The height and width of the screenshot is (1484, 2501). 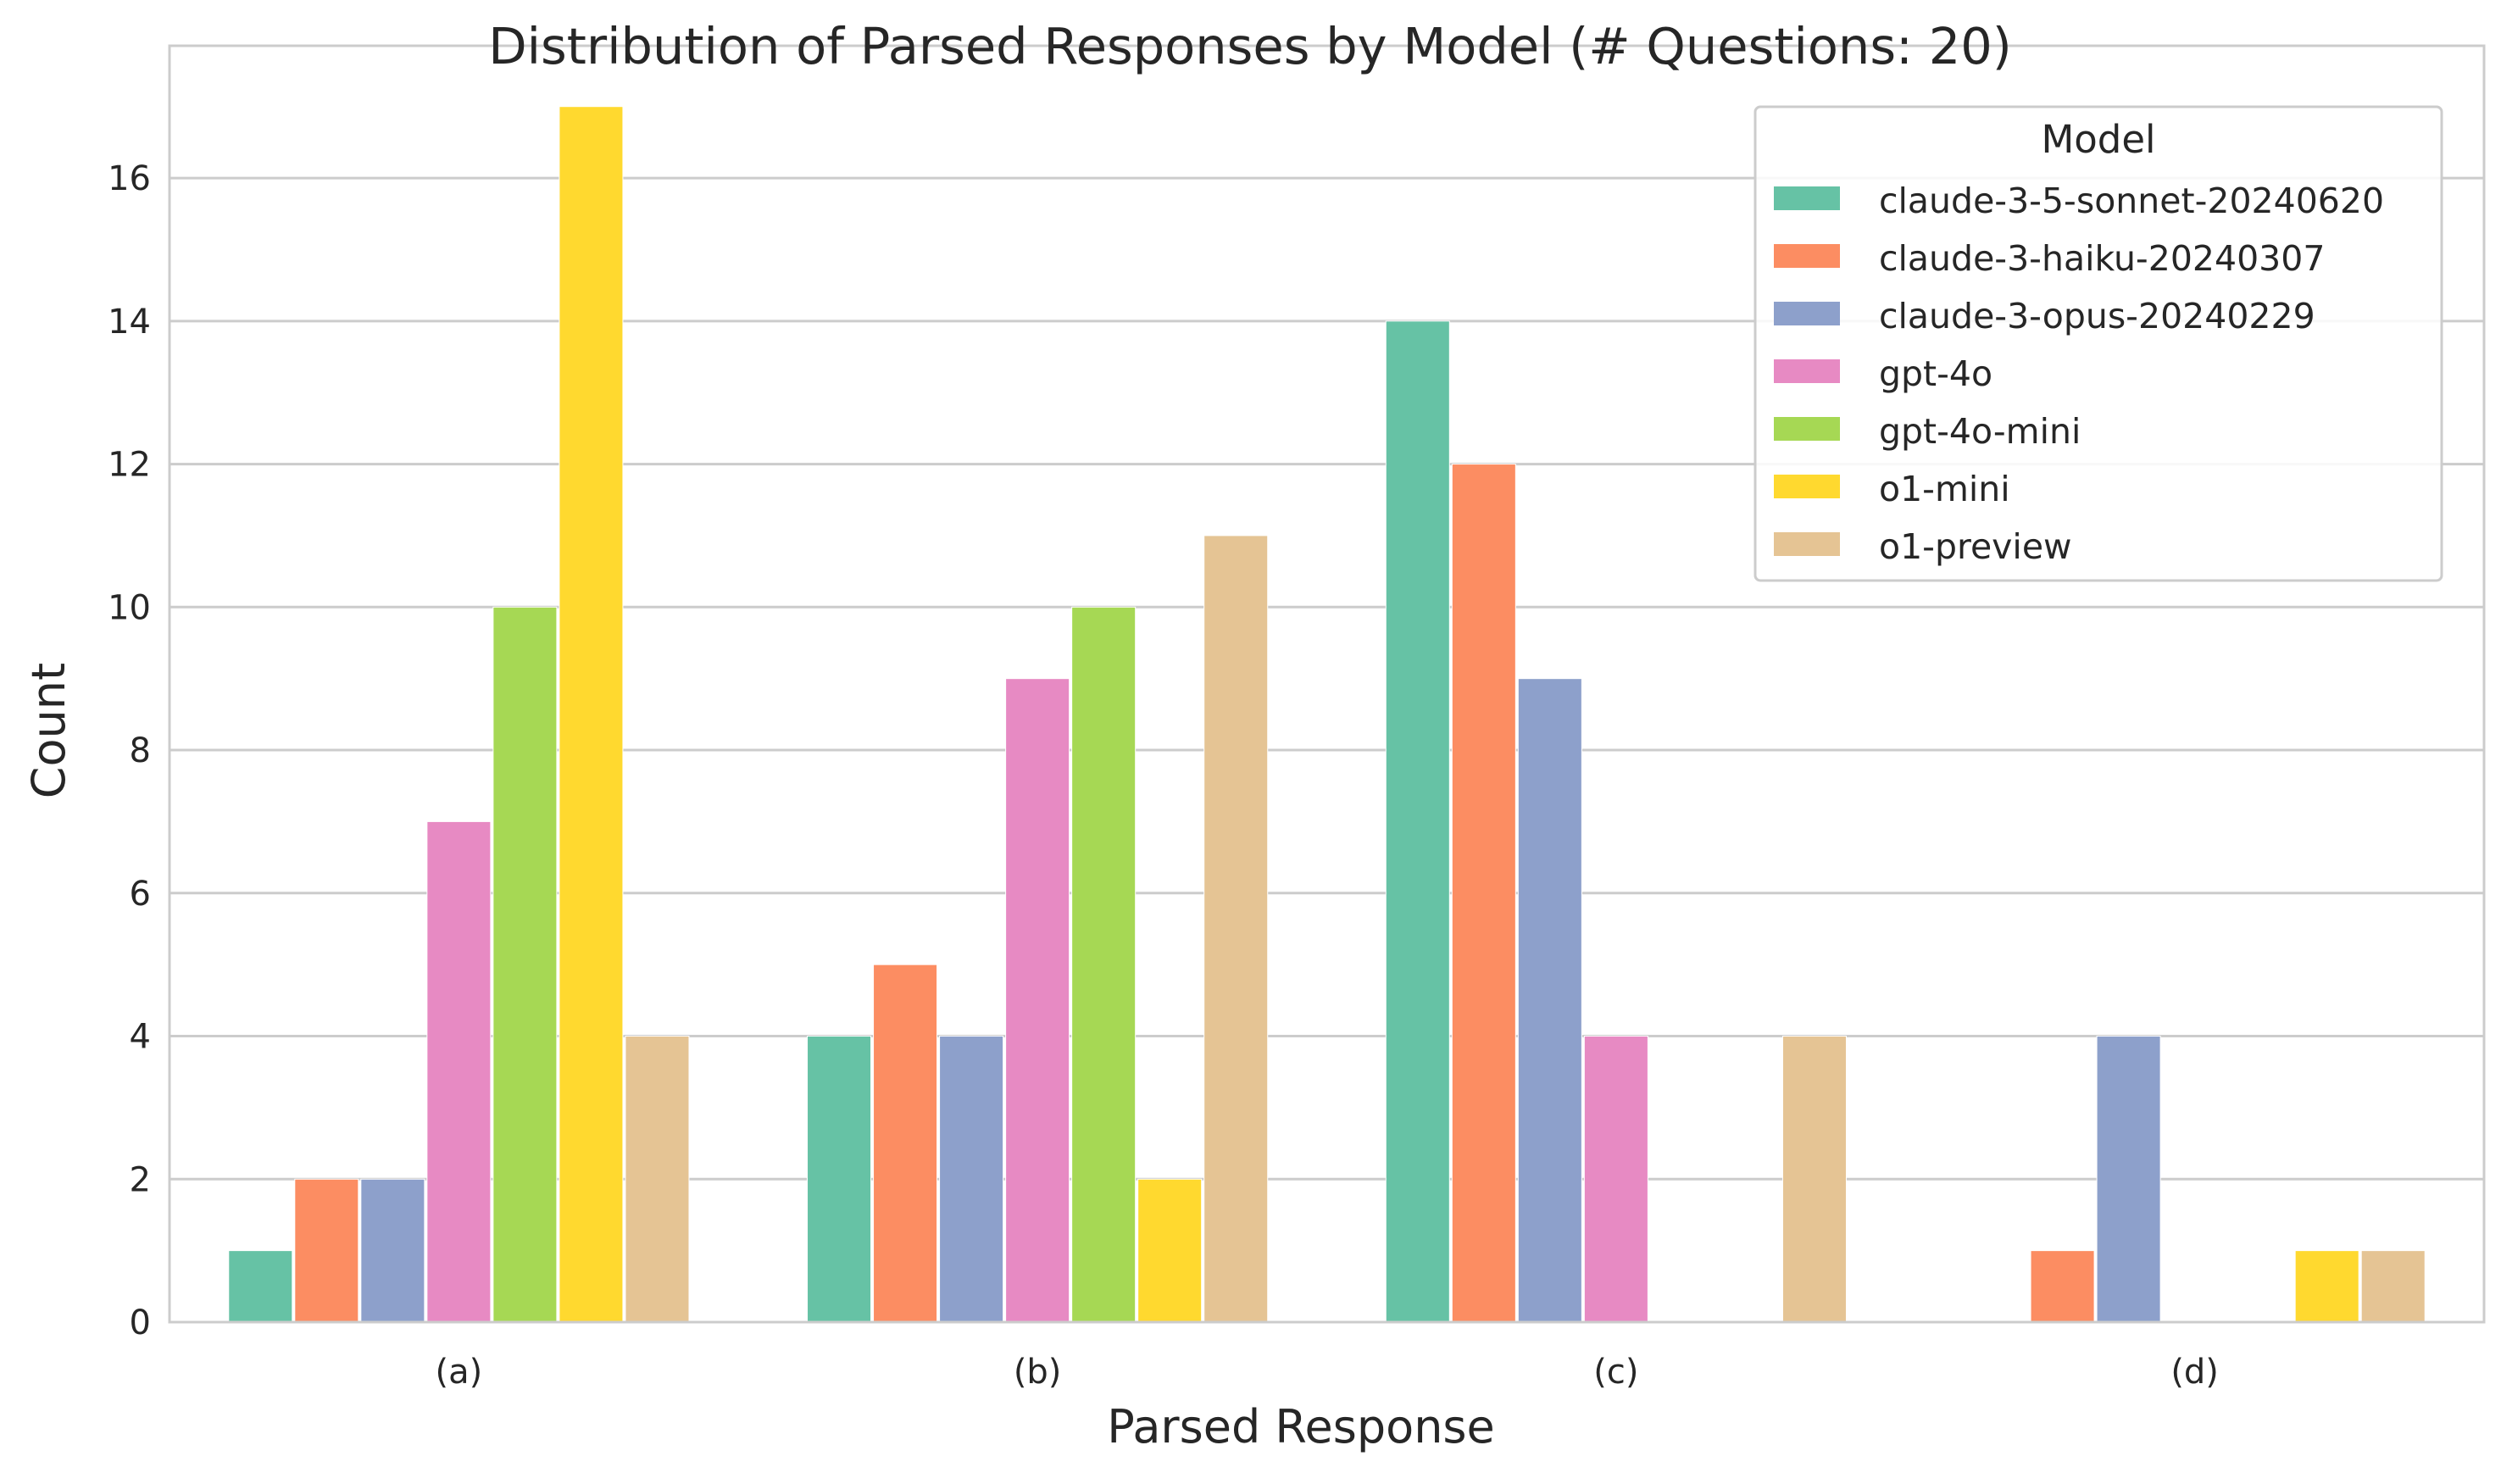 What do you see at coordinates (591, 715) in the screenshot?
I see `bar-o1-mini-a` at bounding box center [591, 715].